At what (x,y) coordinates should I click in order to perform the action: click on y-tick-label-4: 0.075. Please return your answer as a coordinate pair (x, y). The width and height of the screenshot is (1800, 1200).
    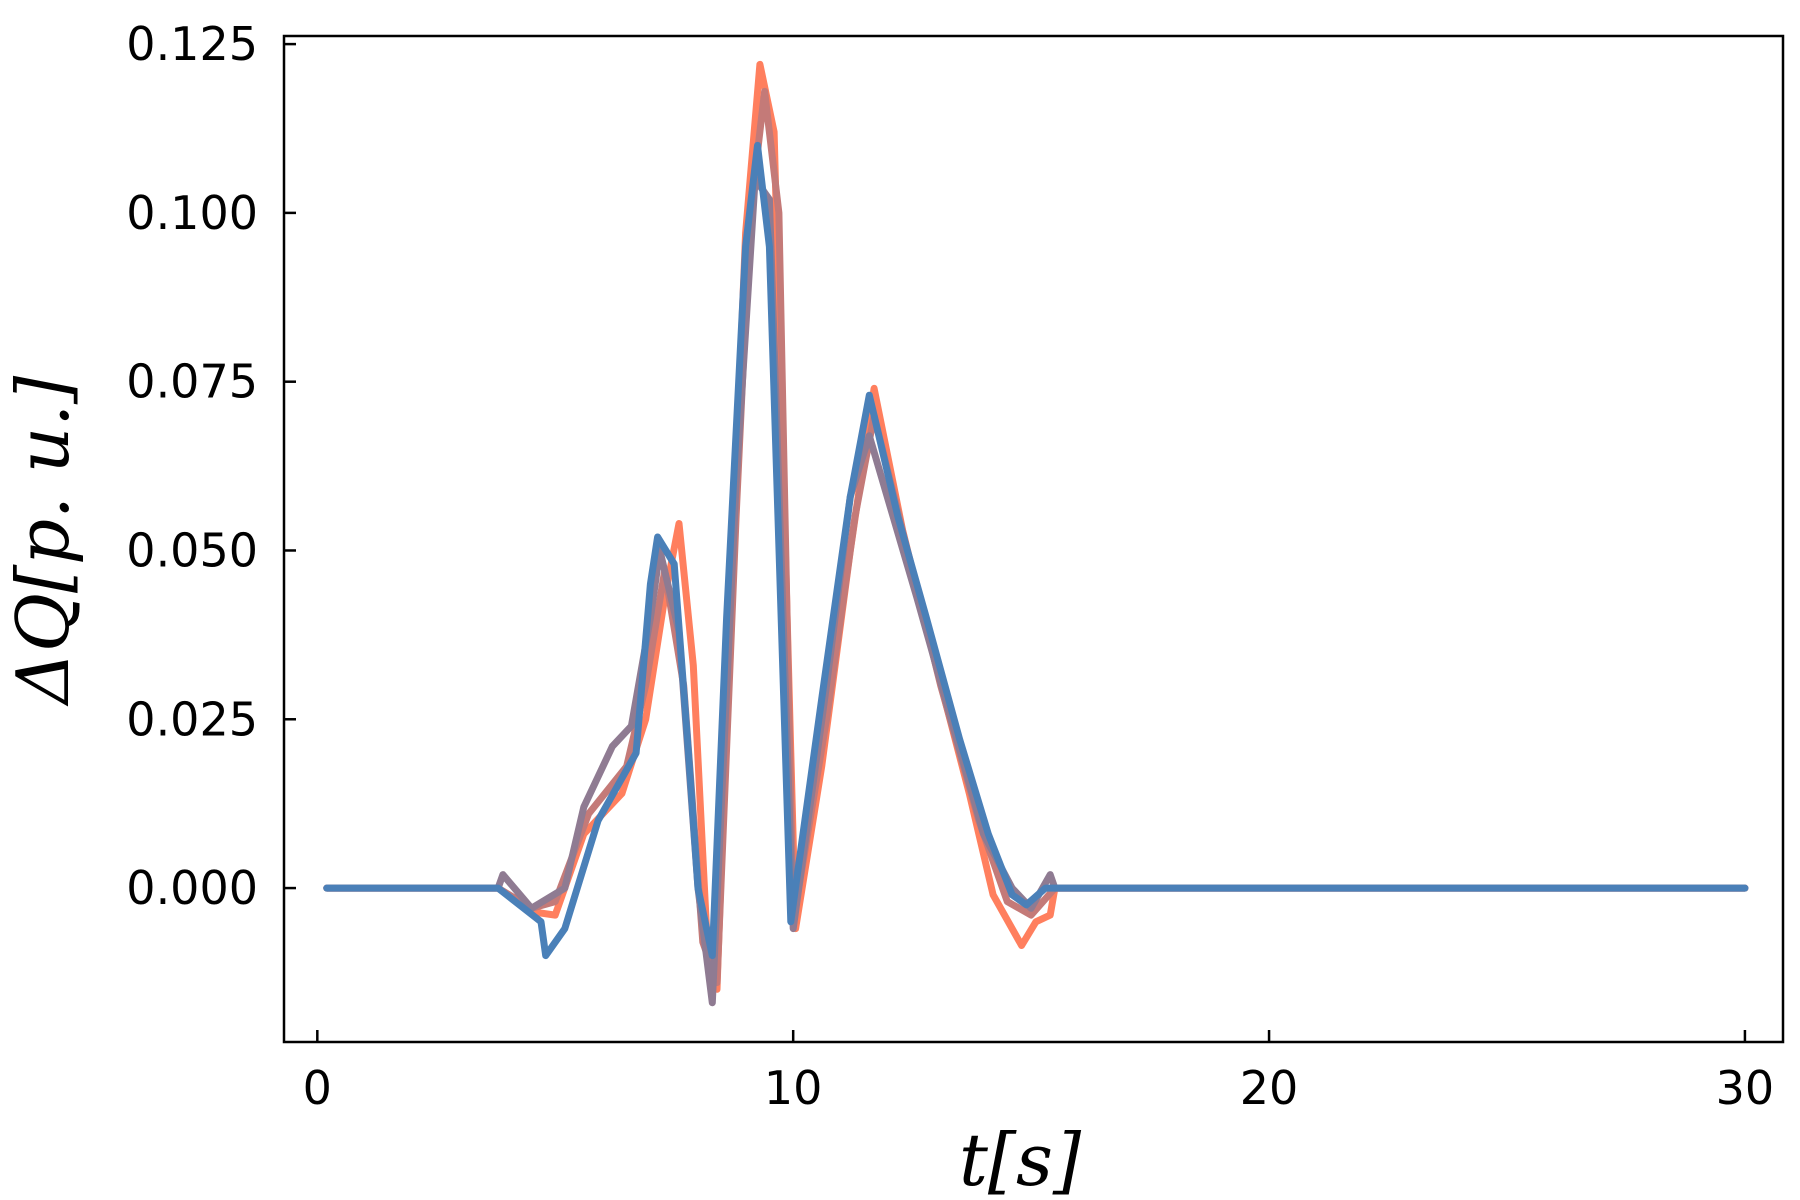
    Looking at the image, I should click on (192, 382).